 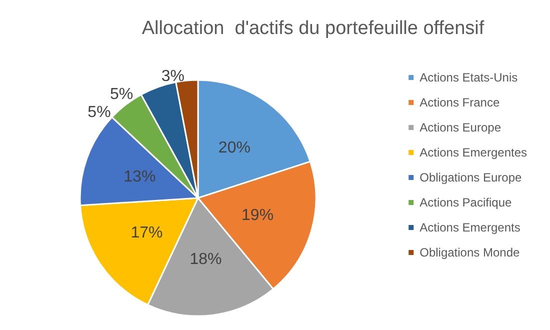 I want to click on legend-label: Actions Etats-Unis, so click(x=469, y=77).